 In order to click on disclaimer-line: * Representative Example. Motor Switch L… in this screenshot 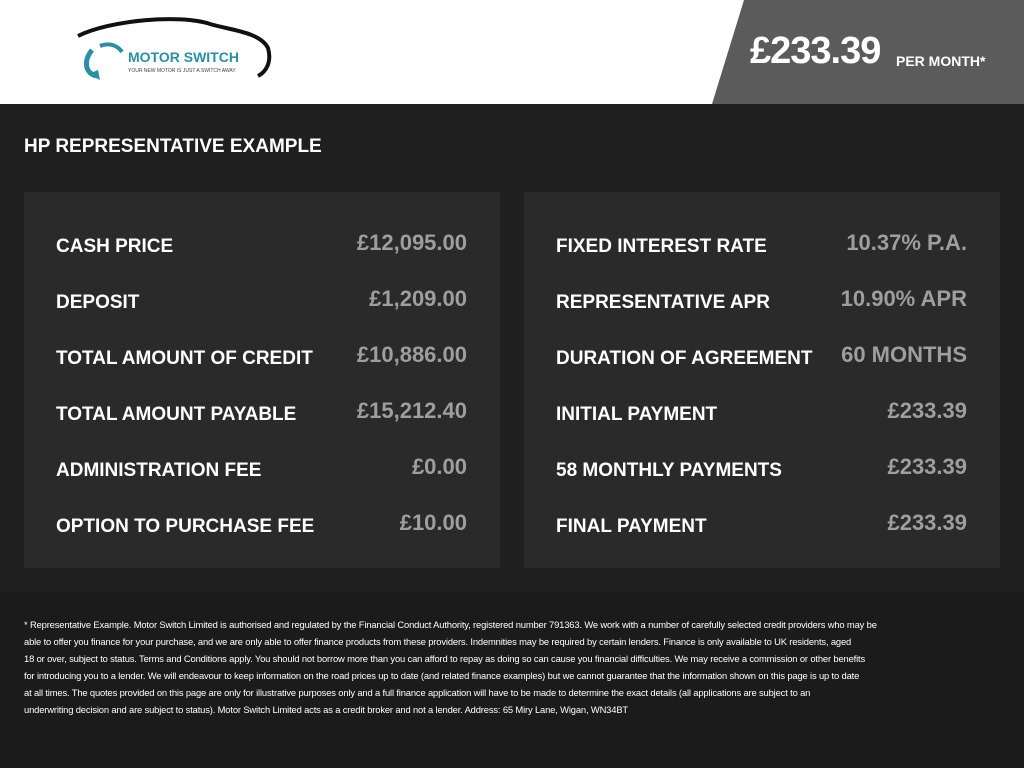, I will do `click(450, 624)`.